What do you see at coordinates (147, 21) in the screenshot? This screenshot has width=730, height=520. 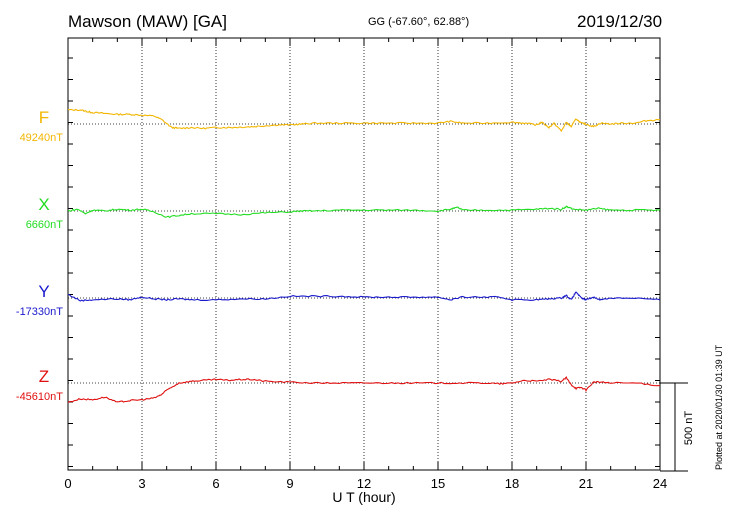 I see `station-title: Mawson (MAW) [GA]` at bounding box center [147, 21].